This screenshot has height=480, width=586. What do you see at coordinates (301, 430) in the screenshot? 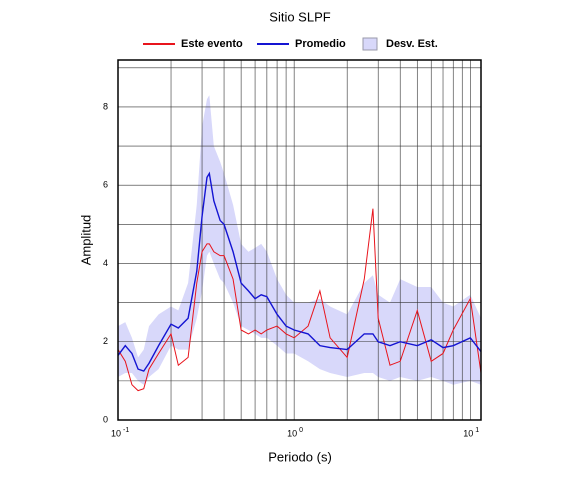
I see `x-tick-exponent: 0` at bounding box center [301, 430].